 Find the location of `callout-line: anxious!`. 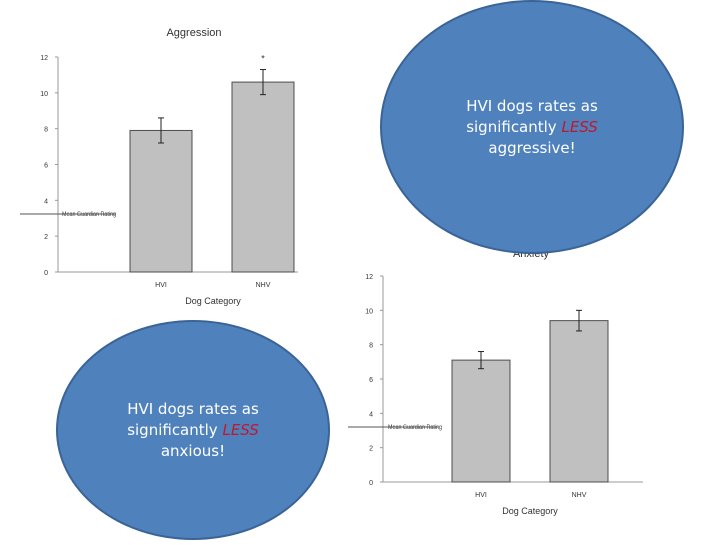

callout-line: anxious! is located at coordinates (193, 450).